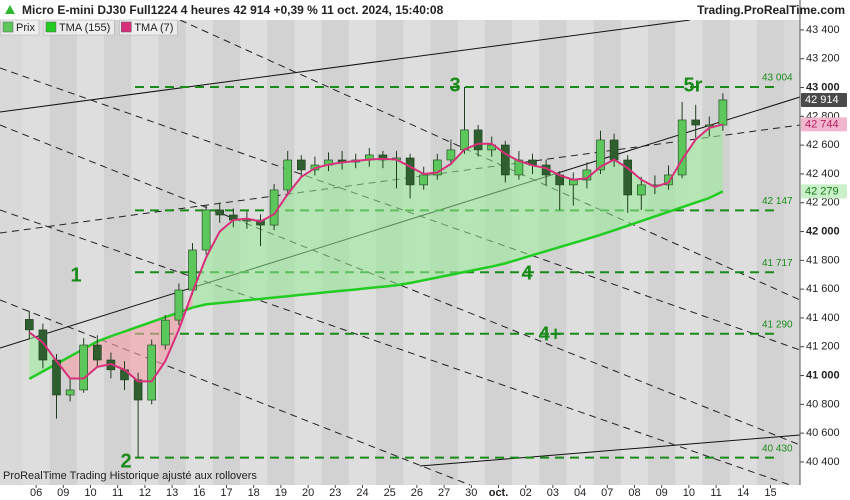  Describe the element at coordinates (89, 27) in the screenshot. I see `legend: Prix TMA (155) TMA (7)` at that location.